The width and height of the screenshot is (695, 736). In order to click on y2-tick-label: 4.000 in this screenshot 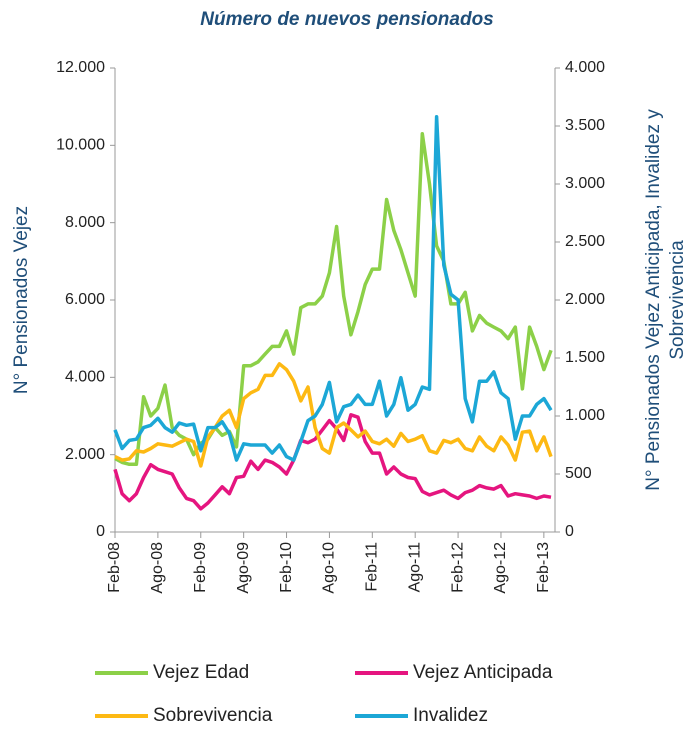, I will do `click(585, 67)`.